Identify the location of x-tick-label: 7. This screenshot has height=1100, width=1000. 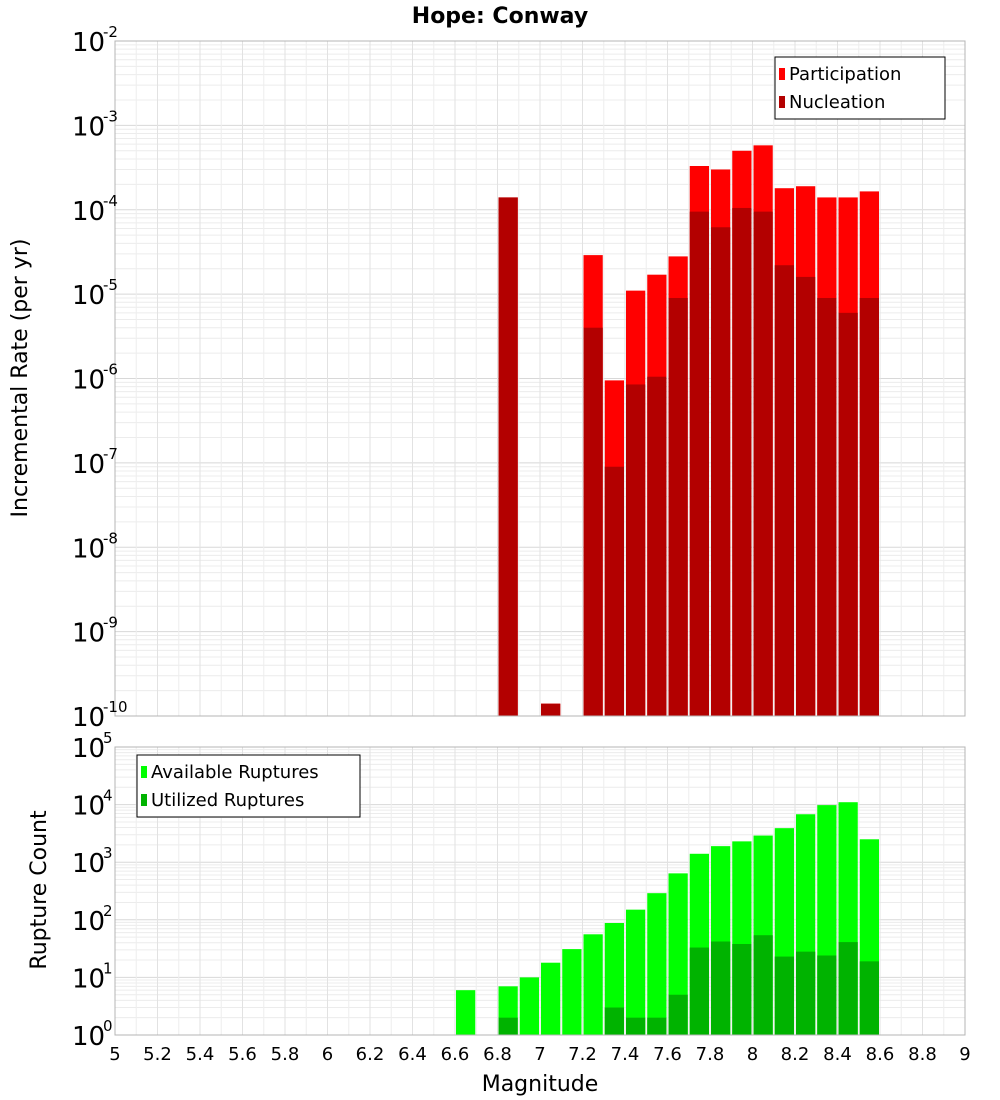
(539, 1054).